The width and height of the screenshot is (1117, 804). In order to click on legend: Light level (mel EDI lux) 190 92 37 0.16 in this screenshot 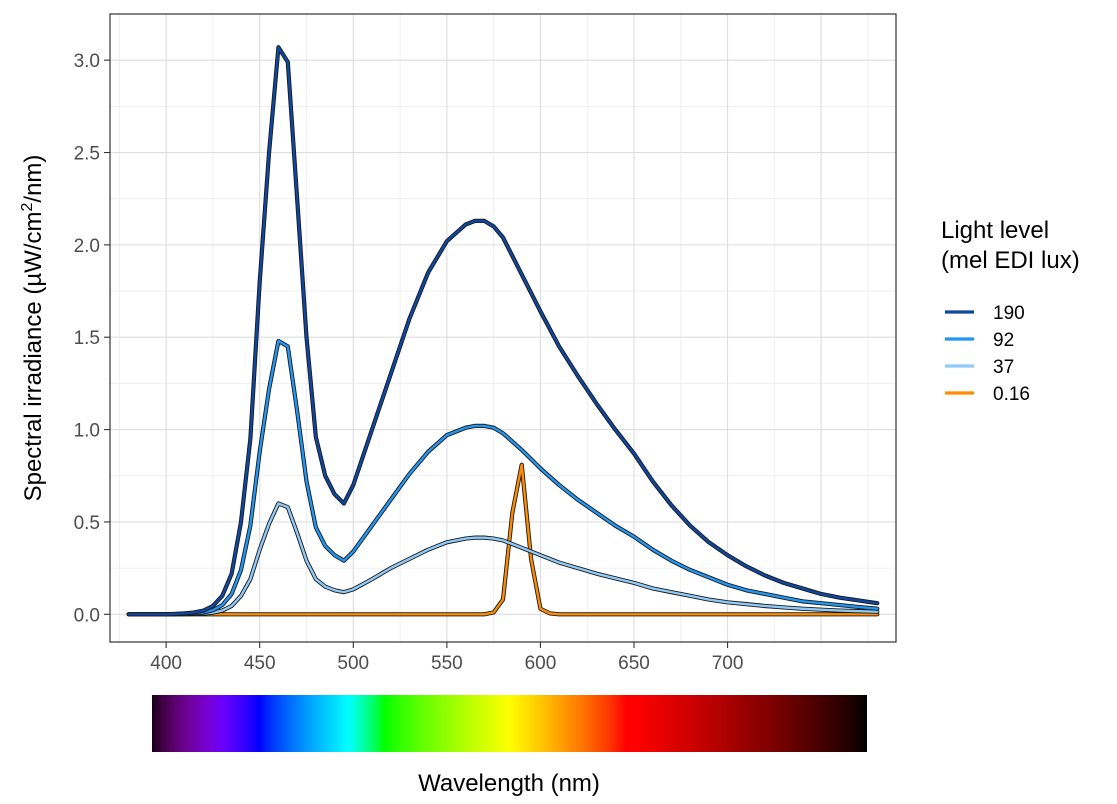, I will do `click(1010, 311)`.